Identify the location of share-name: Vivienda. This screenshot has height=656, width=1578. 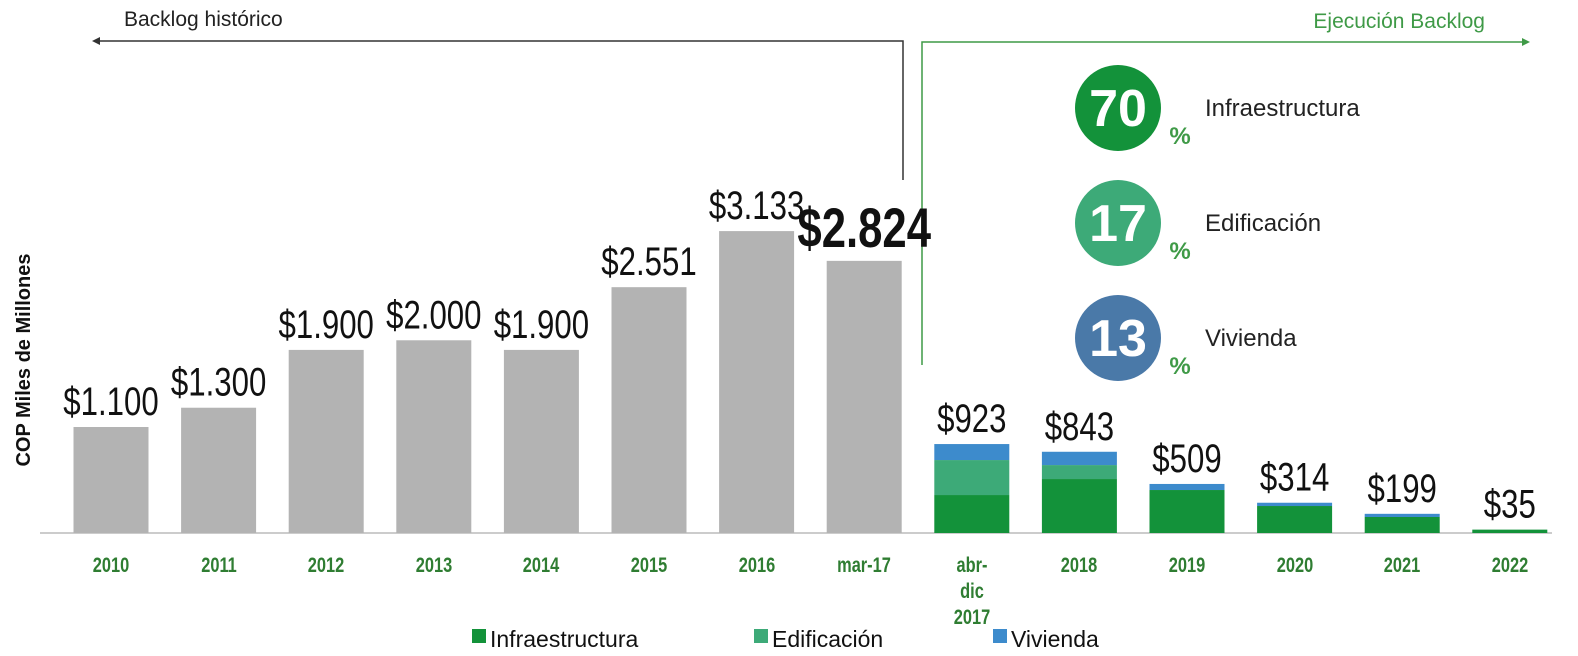
(1251, 338).